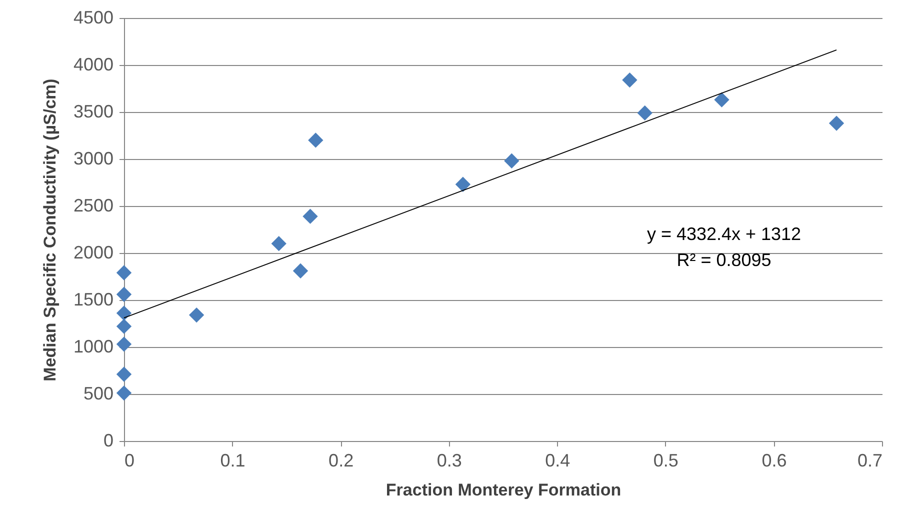 The image size is (901, 529). Describe the element at coordinates (341, 460) in the screenshot. I see `x-tick-label: 0.2` at that location.